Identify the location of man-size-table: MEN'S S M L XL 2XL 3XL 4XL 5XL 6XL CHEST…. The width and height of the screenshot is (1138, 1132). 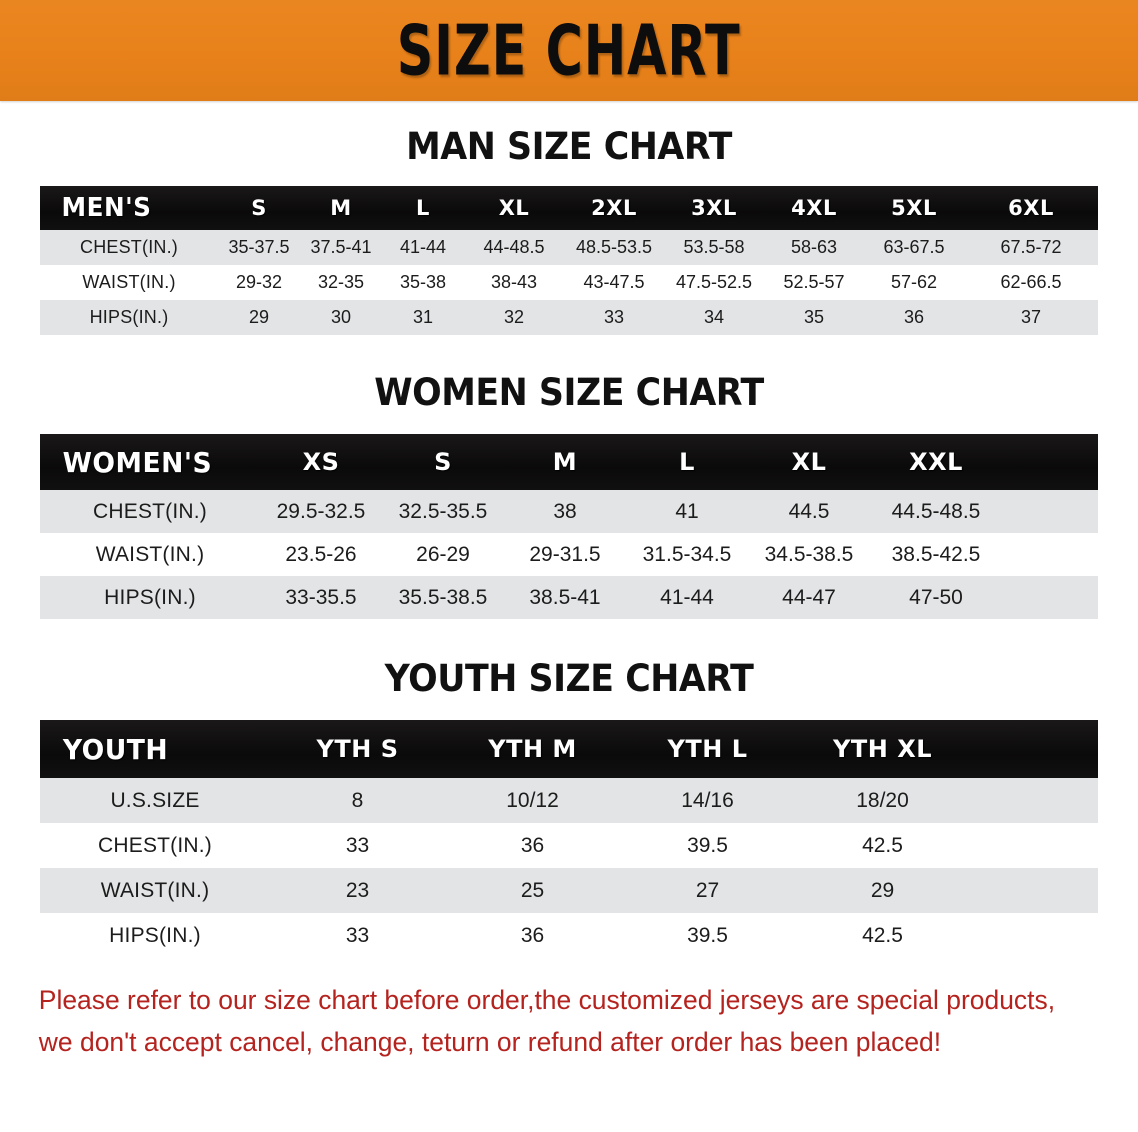
(569, 260).